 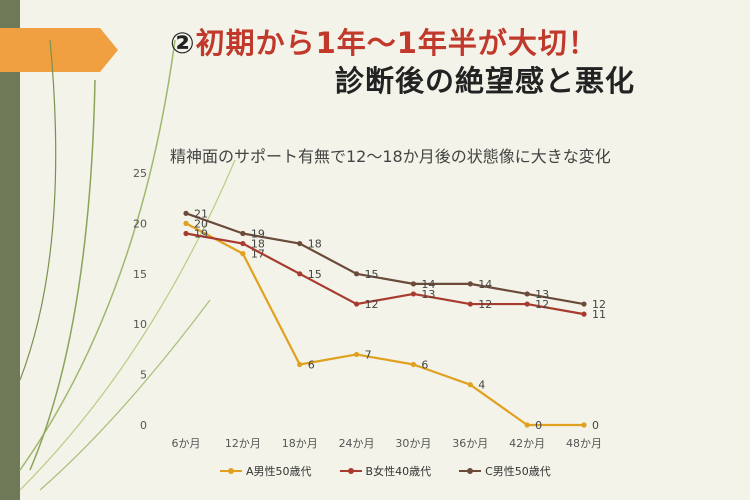 What do you see at coordinates (186, 443) in the screenshot?
I see `x-tick-label: 6か月` at bounding box center [186, 443].